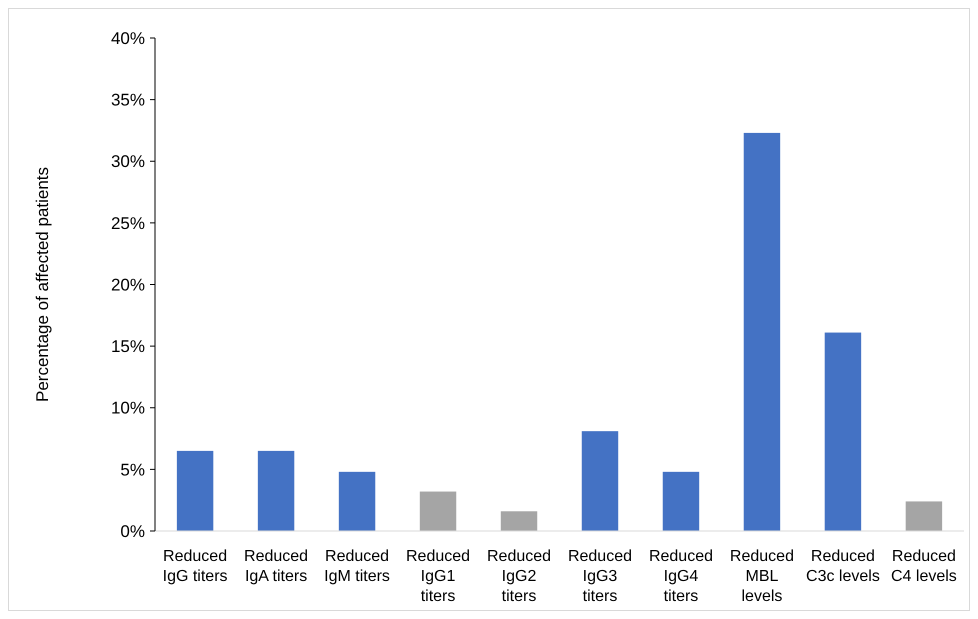 The width and height of the screenshot is (978, 619). Describe the element at coordinates (843, 566) in the screenshot. I see `x-tick-label: Reduced C3c levels` at that location.